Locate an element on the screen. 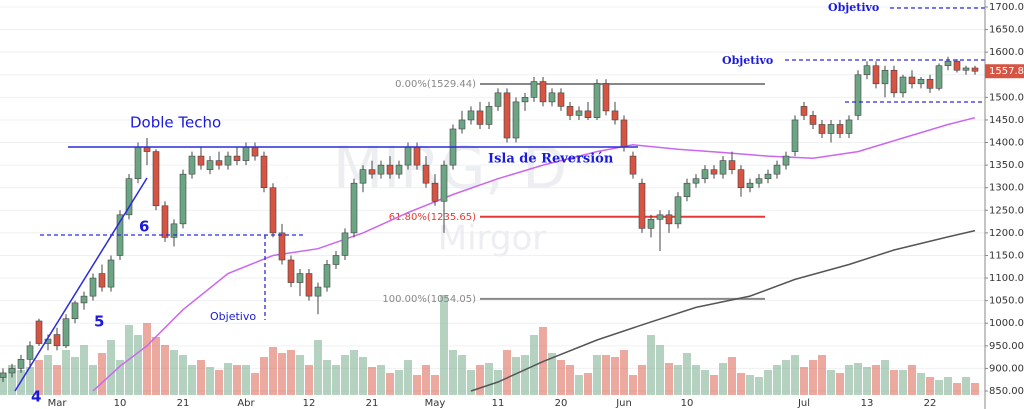  y-tick-label: 1100.00 is located at coordinates (1006, 278).